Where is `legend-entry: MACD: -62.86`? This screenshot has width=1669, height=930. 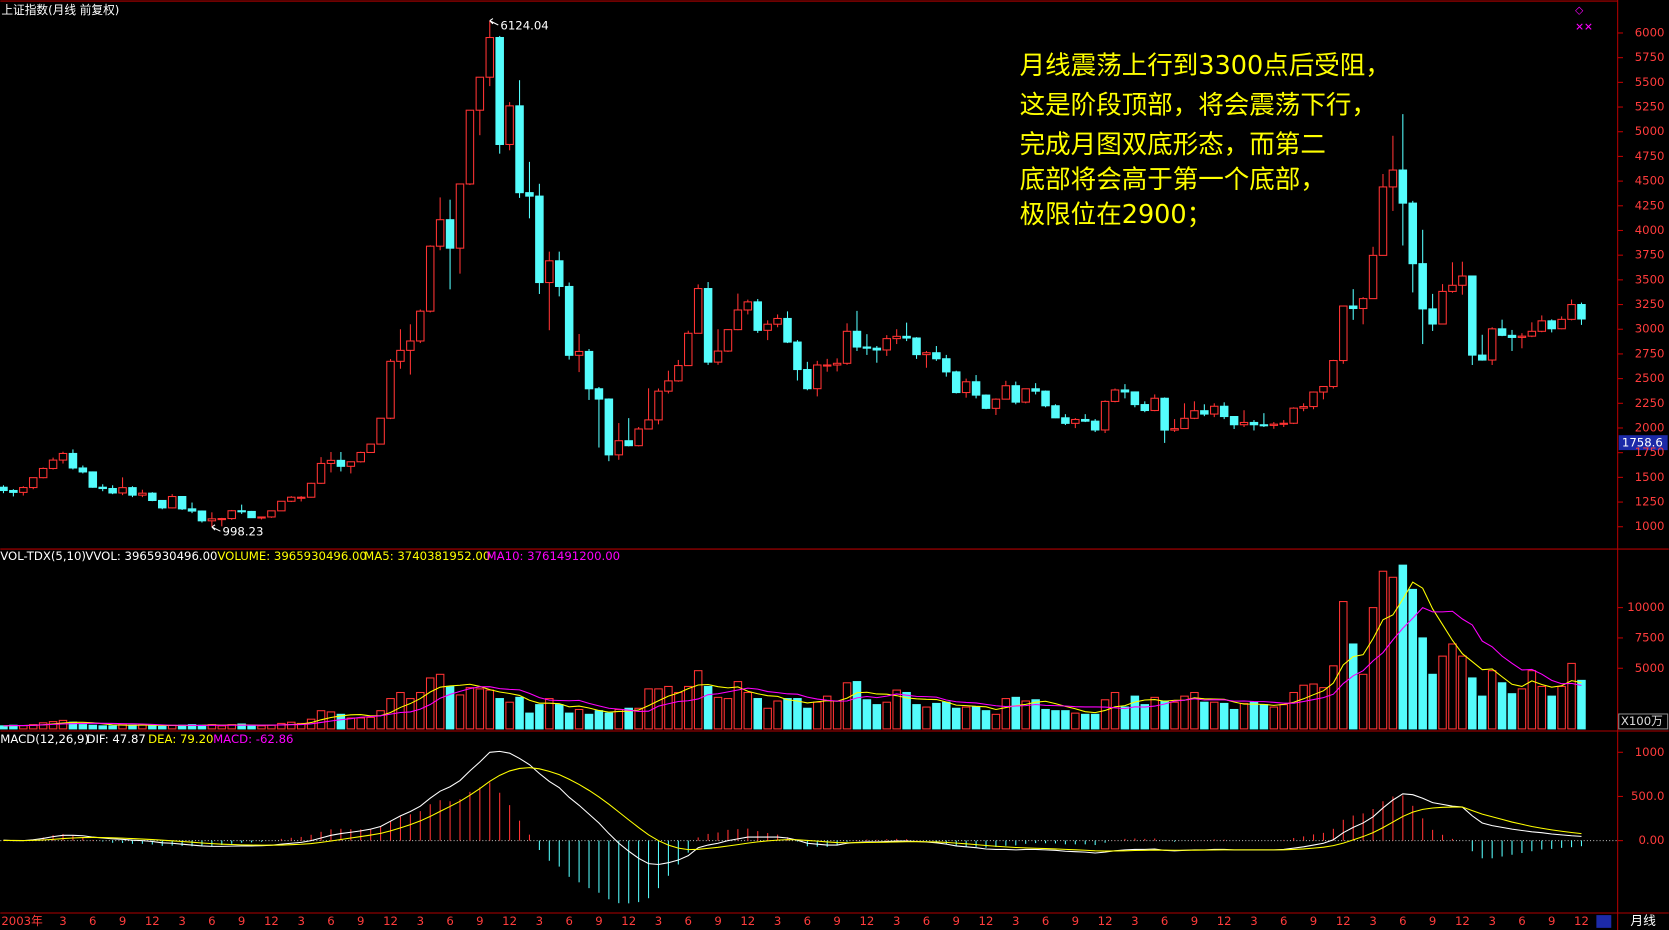
legend-entry: MACD: -62.86 is located at coordinates (253, 739).